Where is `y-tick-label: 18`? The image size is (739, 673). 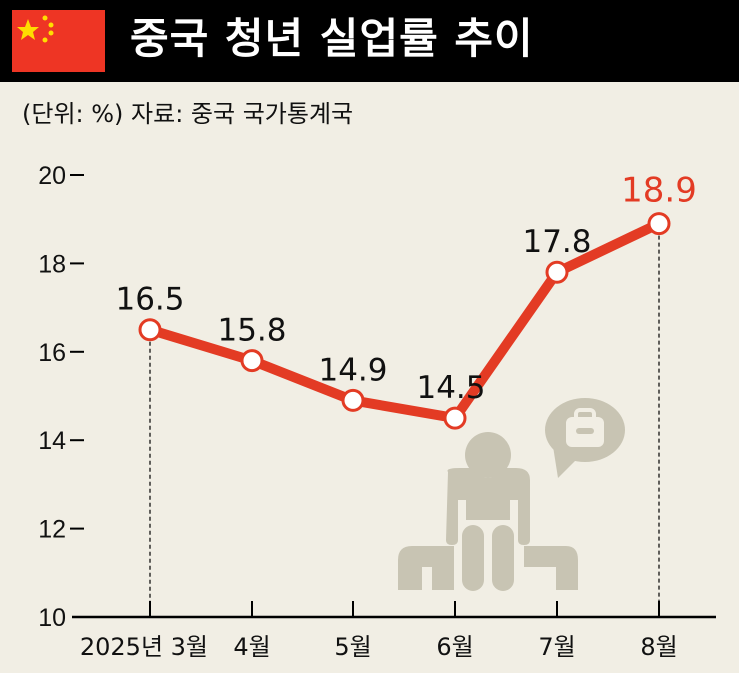 y-tick-label: 18 is located at coordinates (52, 264).